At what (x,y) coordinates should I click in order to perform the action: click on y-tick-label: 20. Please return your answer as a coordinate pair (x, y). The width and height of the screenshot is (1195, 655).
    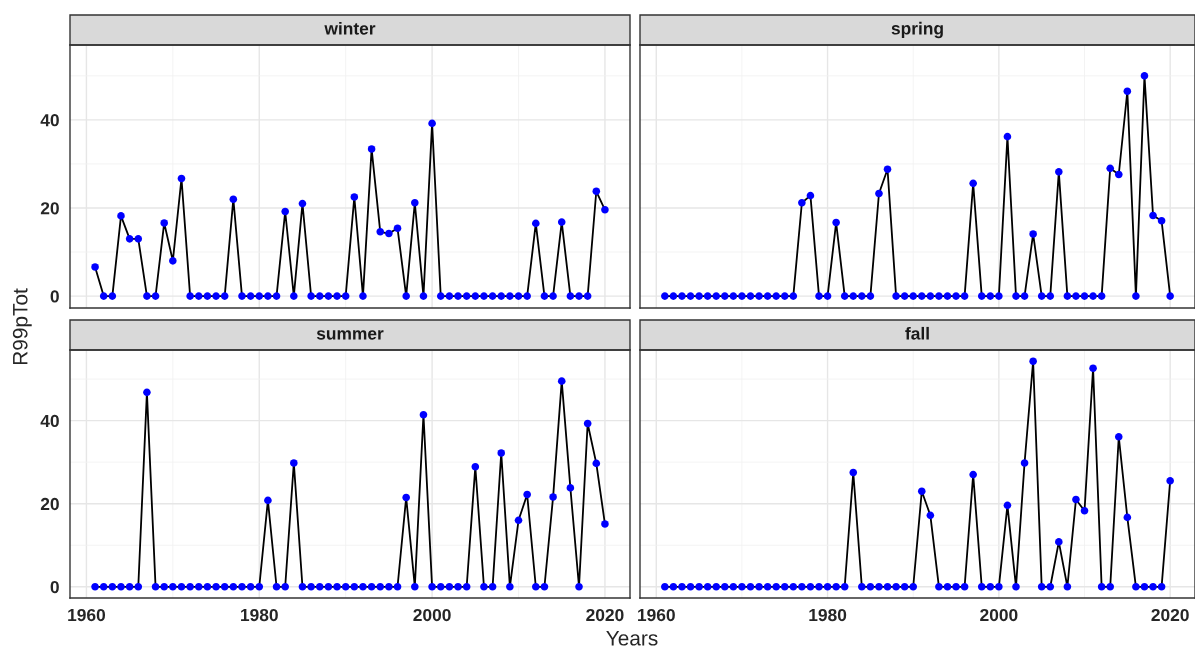
    Looking at the image, I should click on (49, 504).